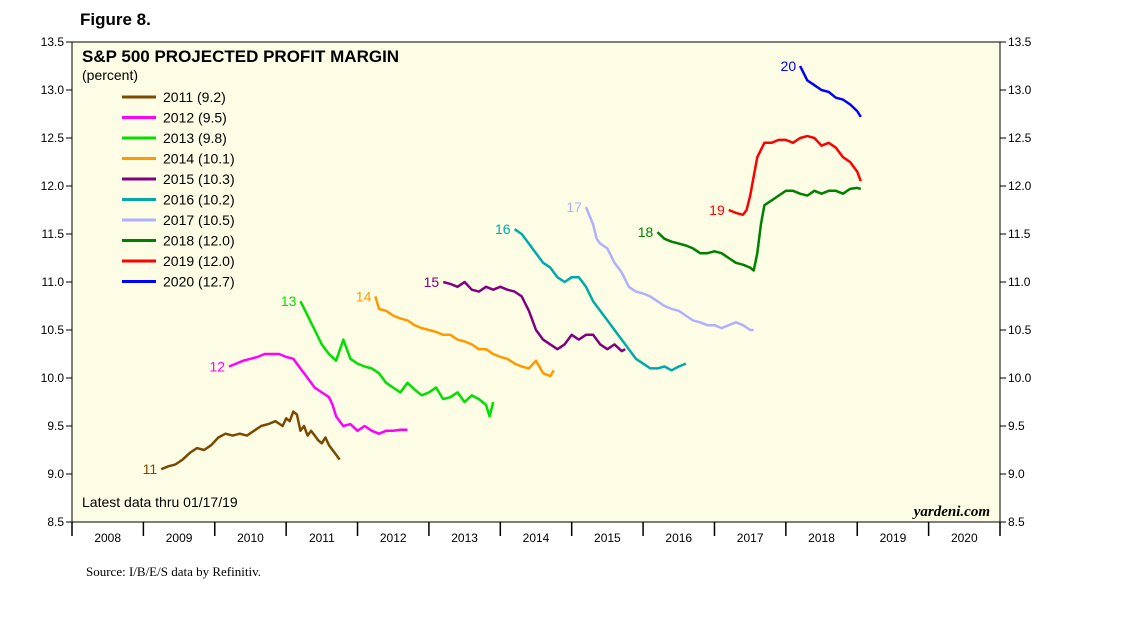  Describe the element at coordinates (199, 200) in the screenshot. I see `legend-entry: 2016 (10.2)` at that location.